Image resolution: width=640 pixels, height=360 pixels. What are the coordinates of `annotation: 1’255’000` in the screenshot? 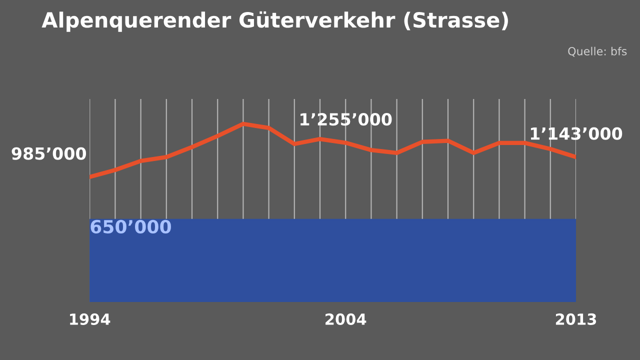 It's located at (346, 119).